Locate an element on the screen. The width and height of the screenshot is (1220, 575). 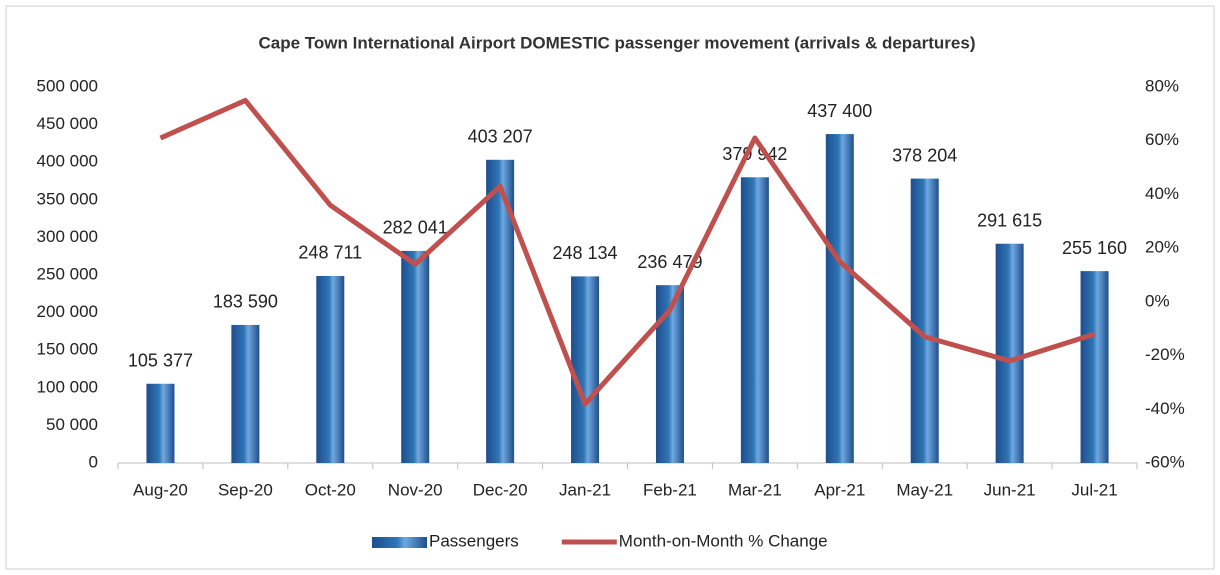
data-label: 248 711 is located at coordinates (330, 253).